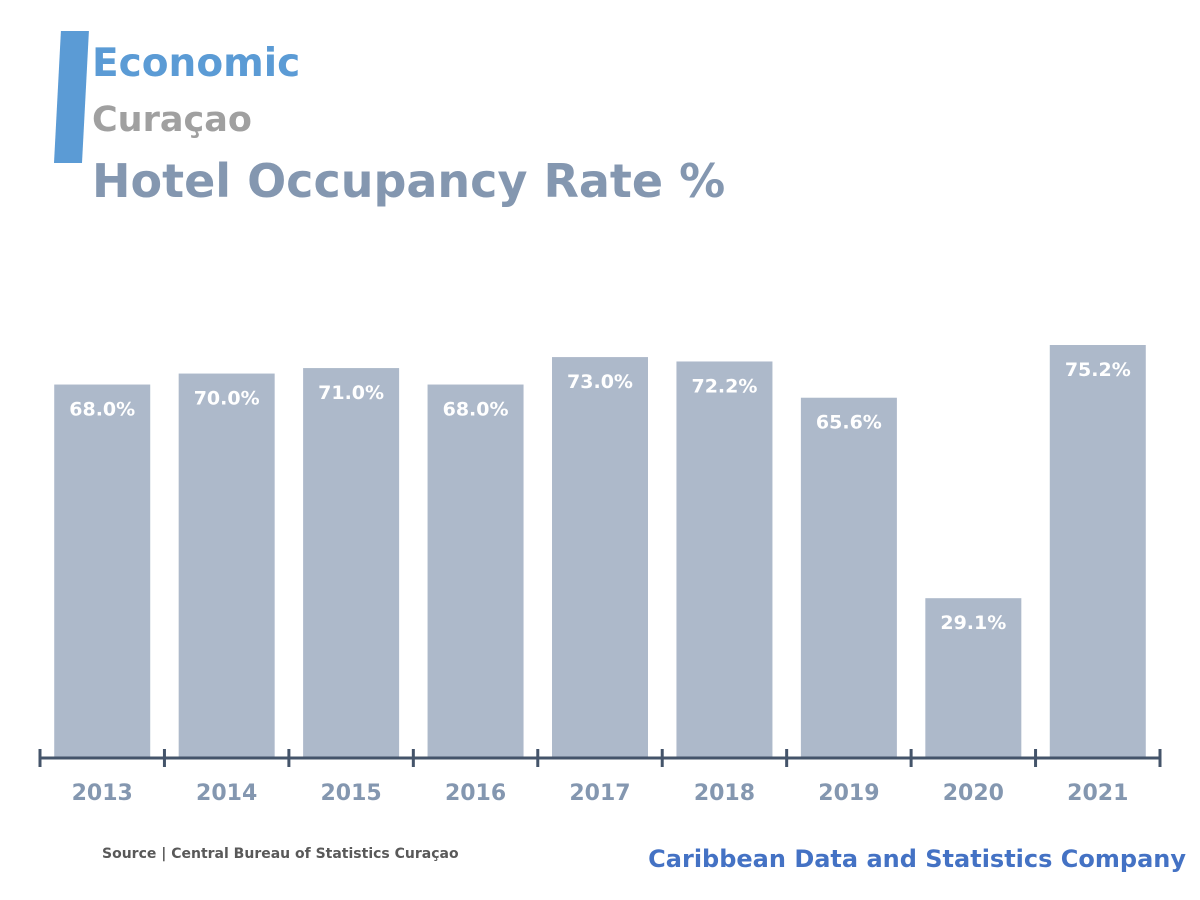  I want to click on header-region: Curaçao, so click(172, 120).